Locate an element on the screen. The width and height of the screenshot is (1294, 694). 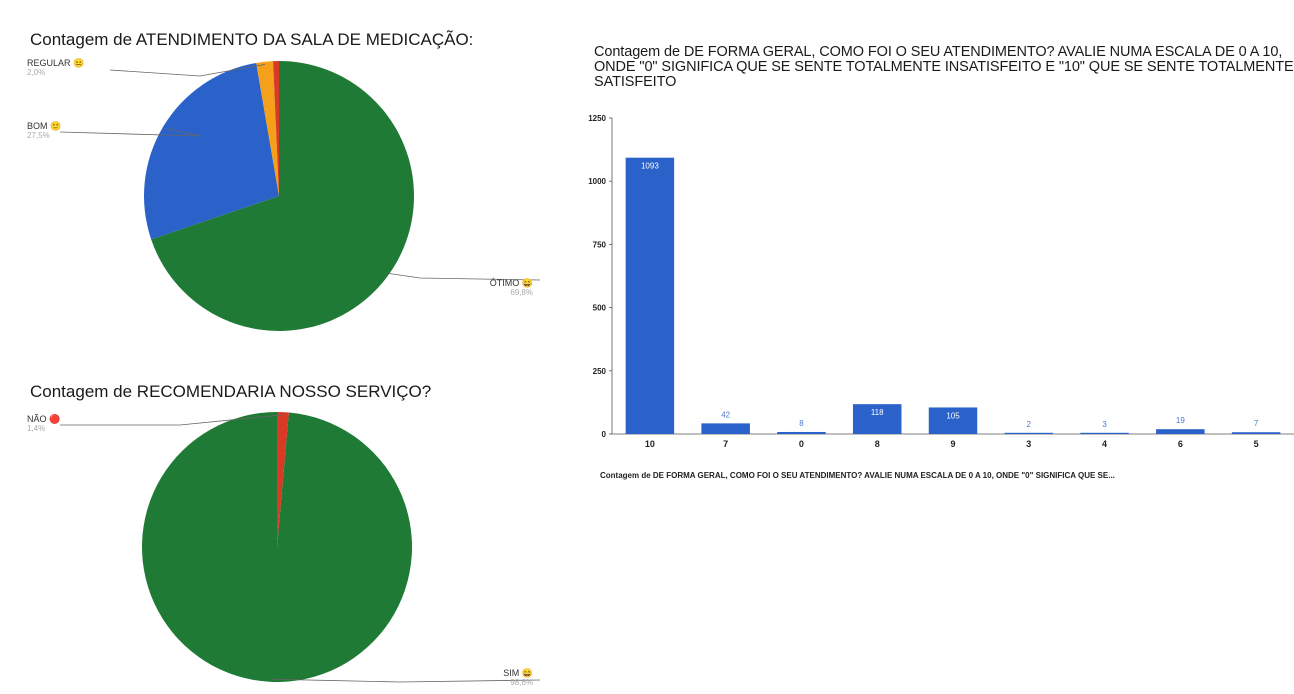
pie2-label-não: NÃO 🔴 is located at coordinates (43, 418).